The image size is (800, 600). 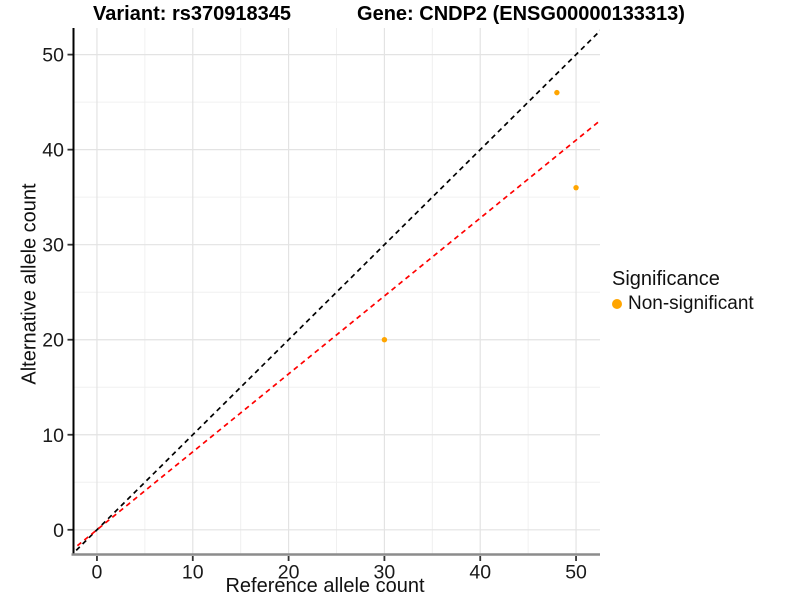 What do you see at coordinates (53, 246) in the screenshot?
I see `y-tick-label: 30` at bounding box center [53, 246].